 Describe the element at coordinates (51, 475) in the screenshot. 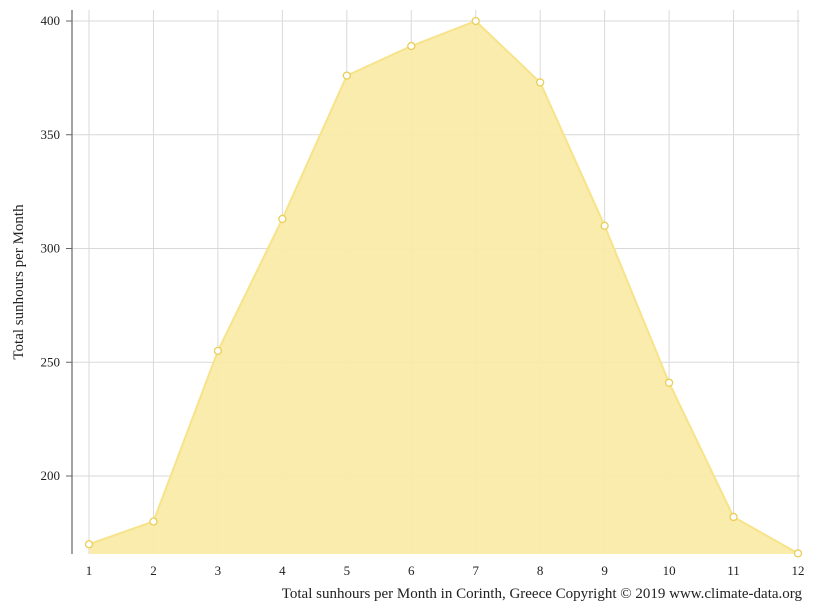

I see `y-tick-label-200: 200` at that location.